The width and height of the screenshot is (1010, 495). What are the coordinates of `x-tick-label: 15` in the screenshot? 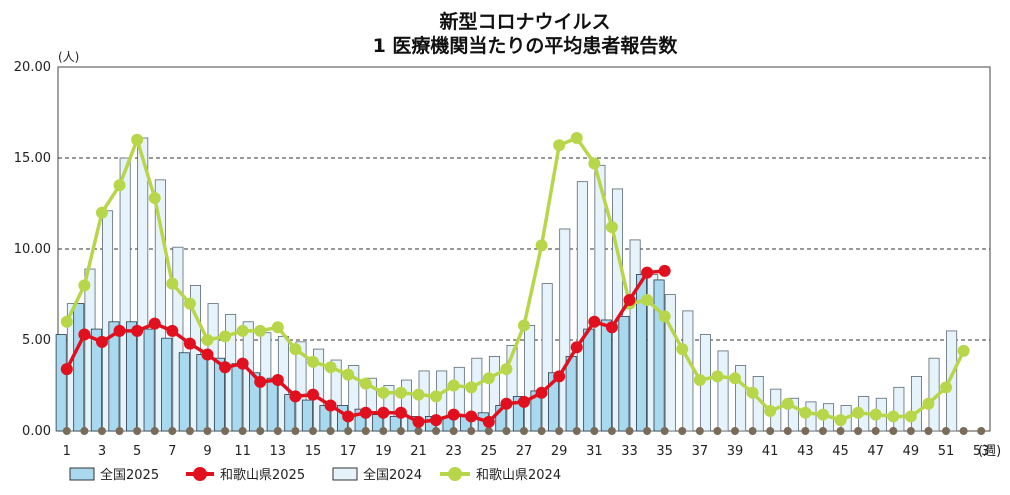 It's located at (313, 451).